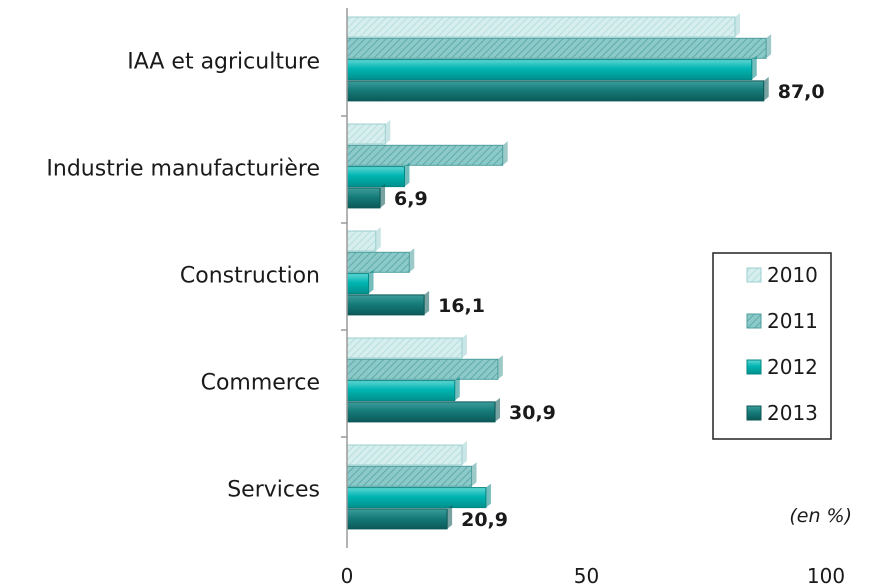  Describe the element at coordinates (586, 575) in the screenshot. I see `x-tick-label: 50` at that location.